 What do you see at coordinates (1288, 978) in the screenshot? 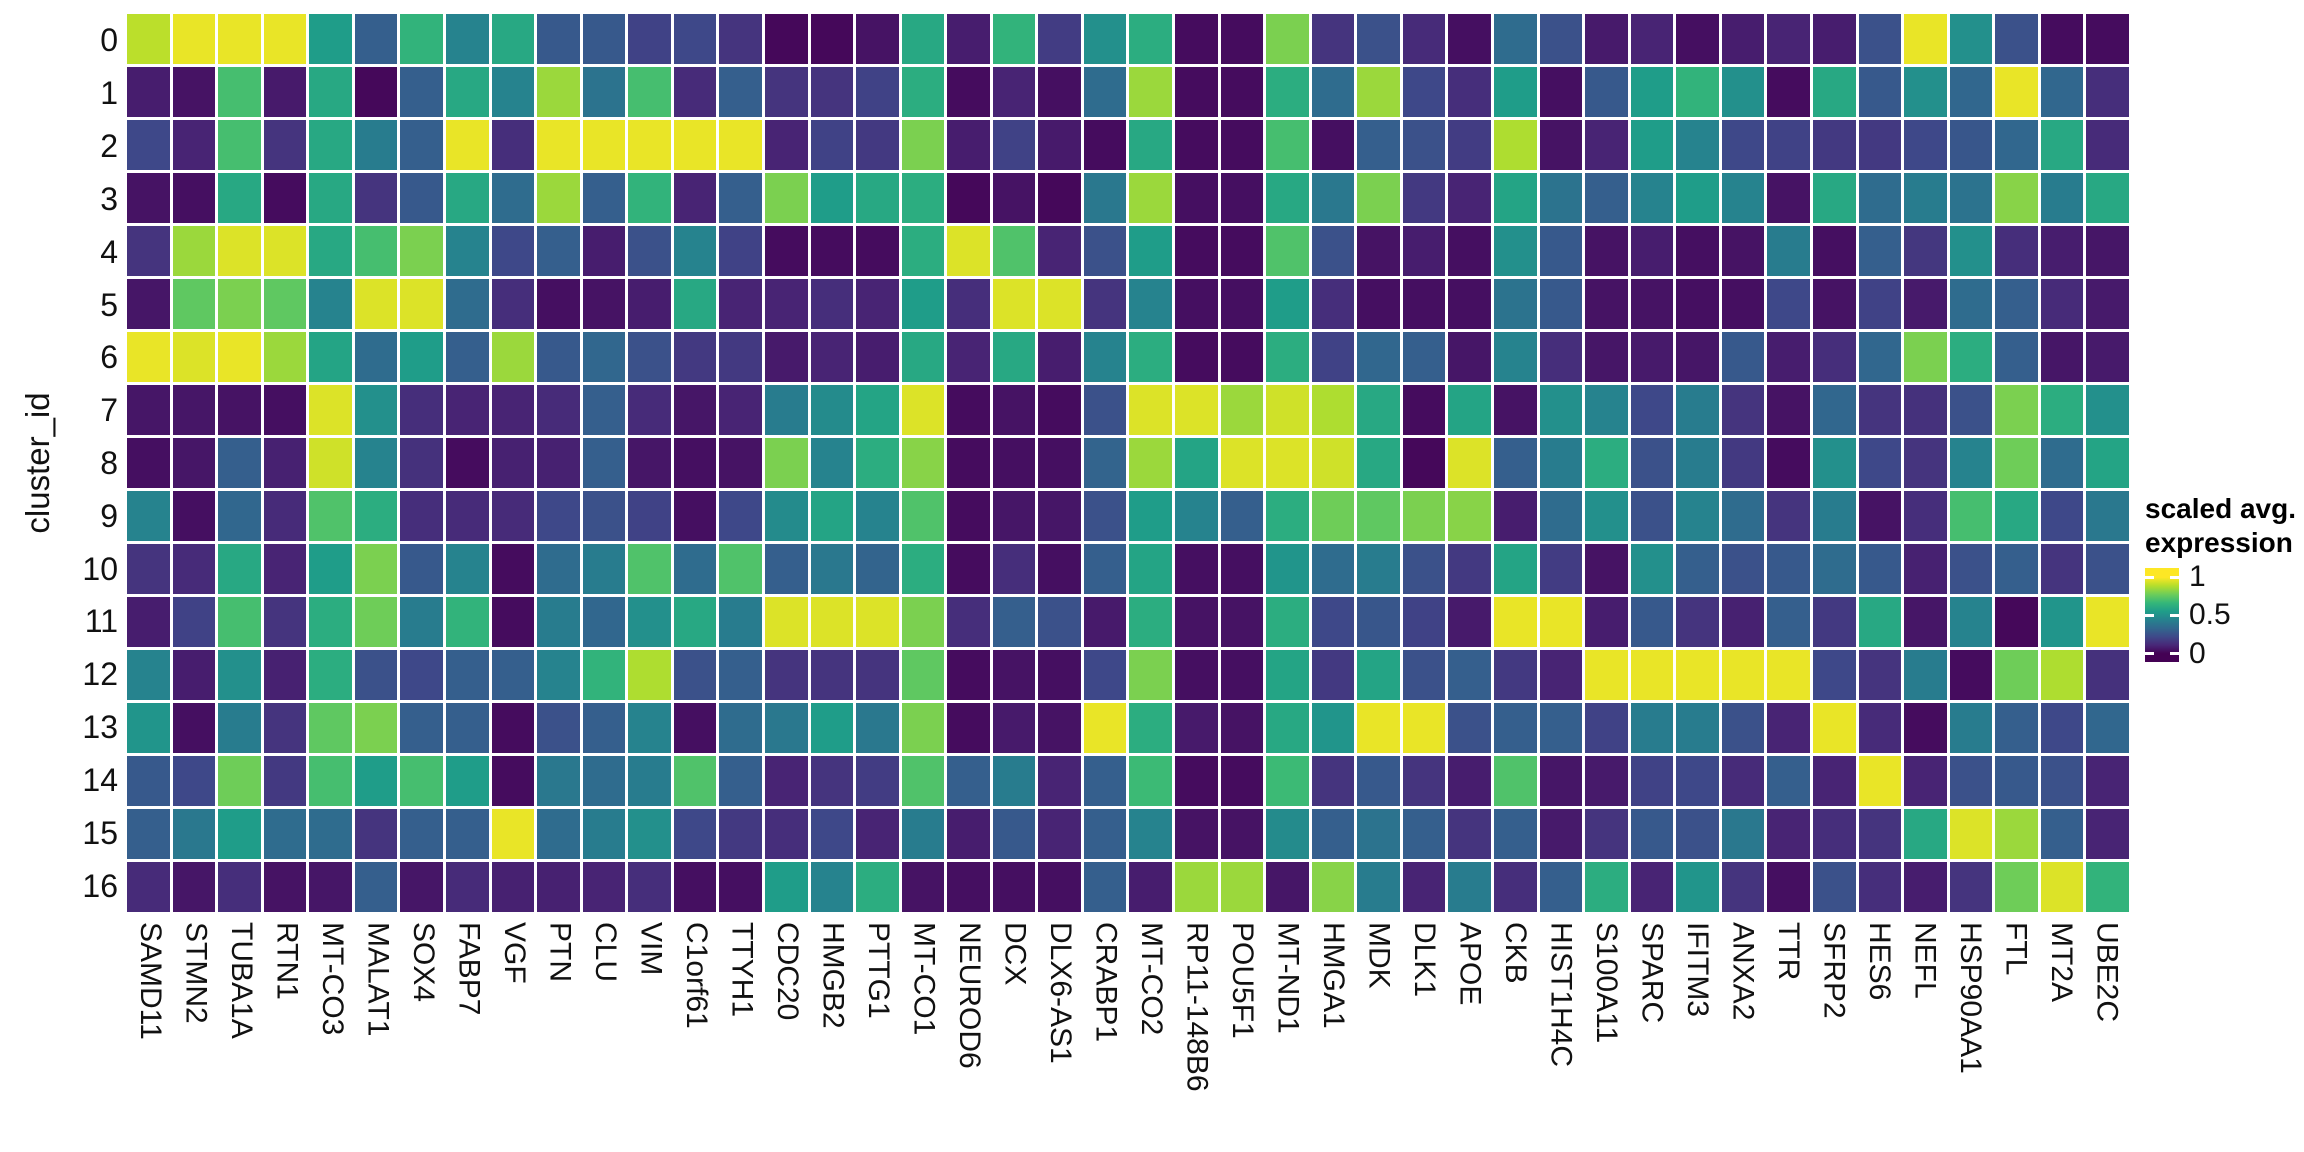
I see `column-label: MT-ND1` at bounding box center [1288, 978].